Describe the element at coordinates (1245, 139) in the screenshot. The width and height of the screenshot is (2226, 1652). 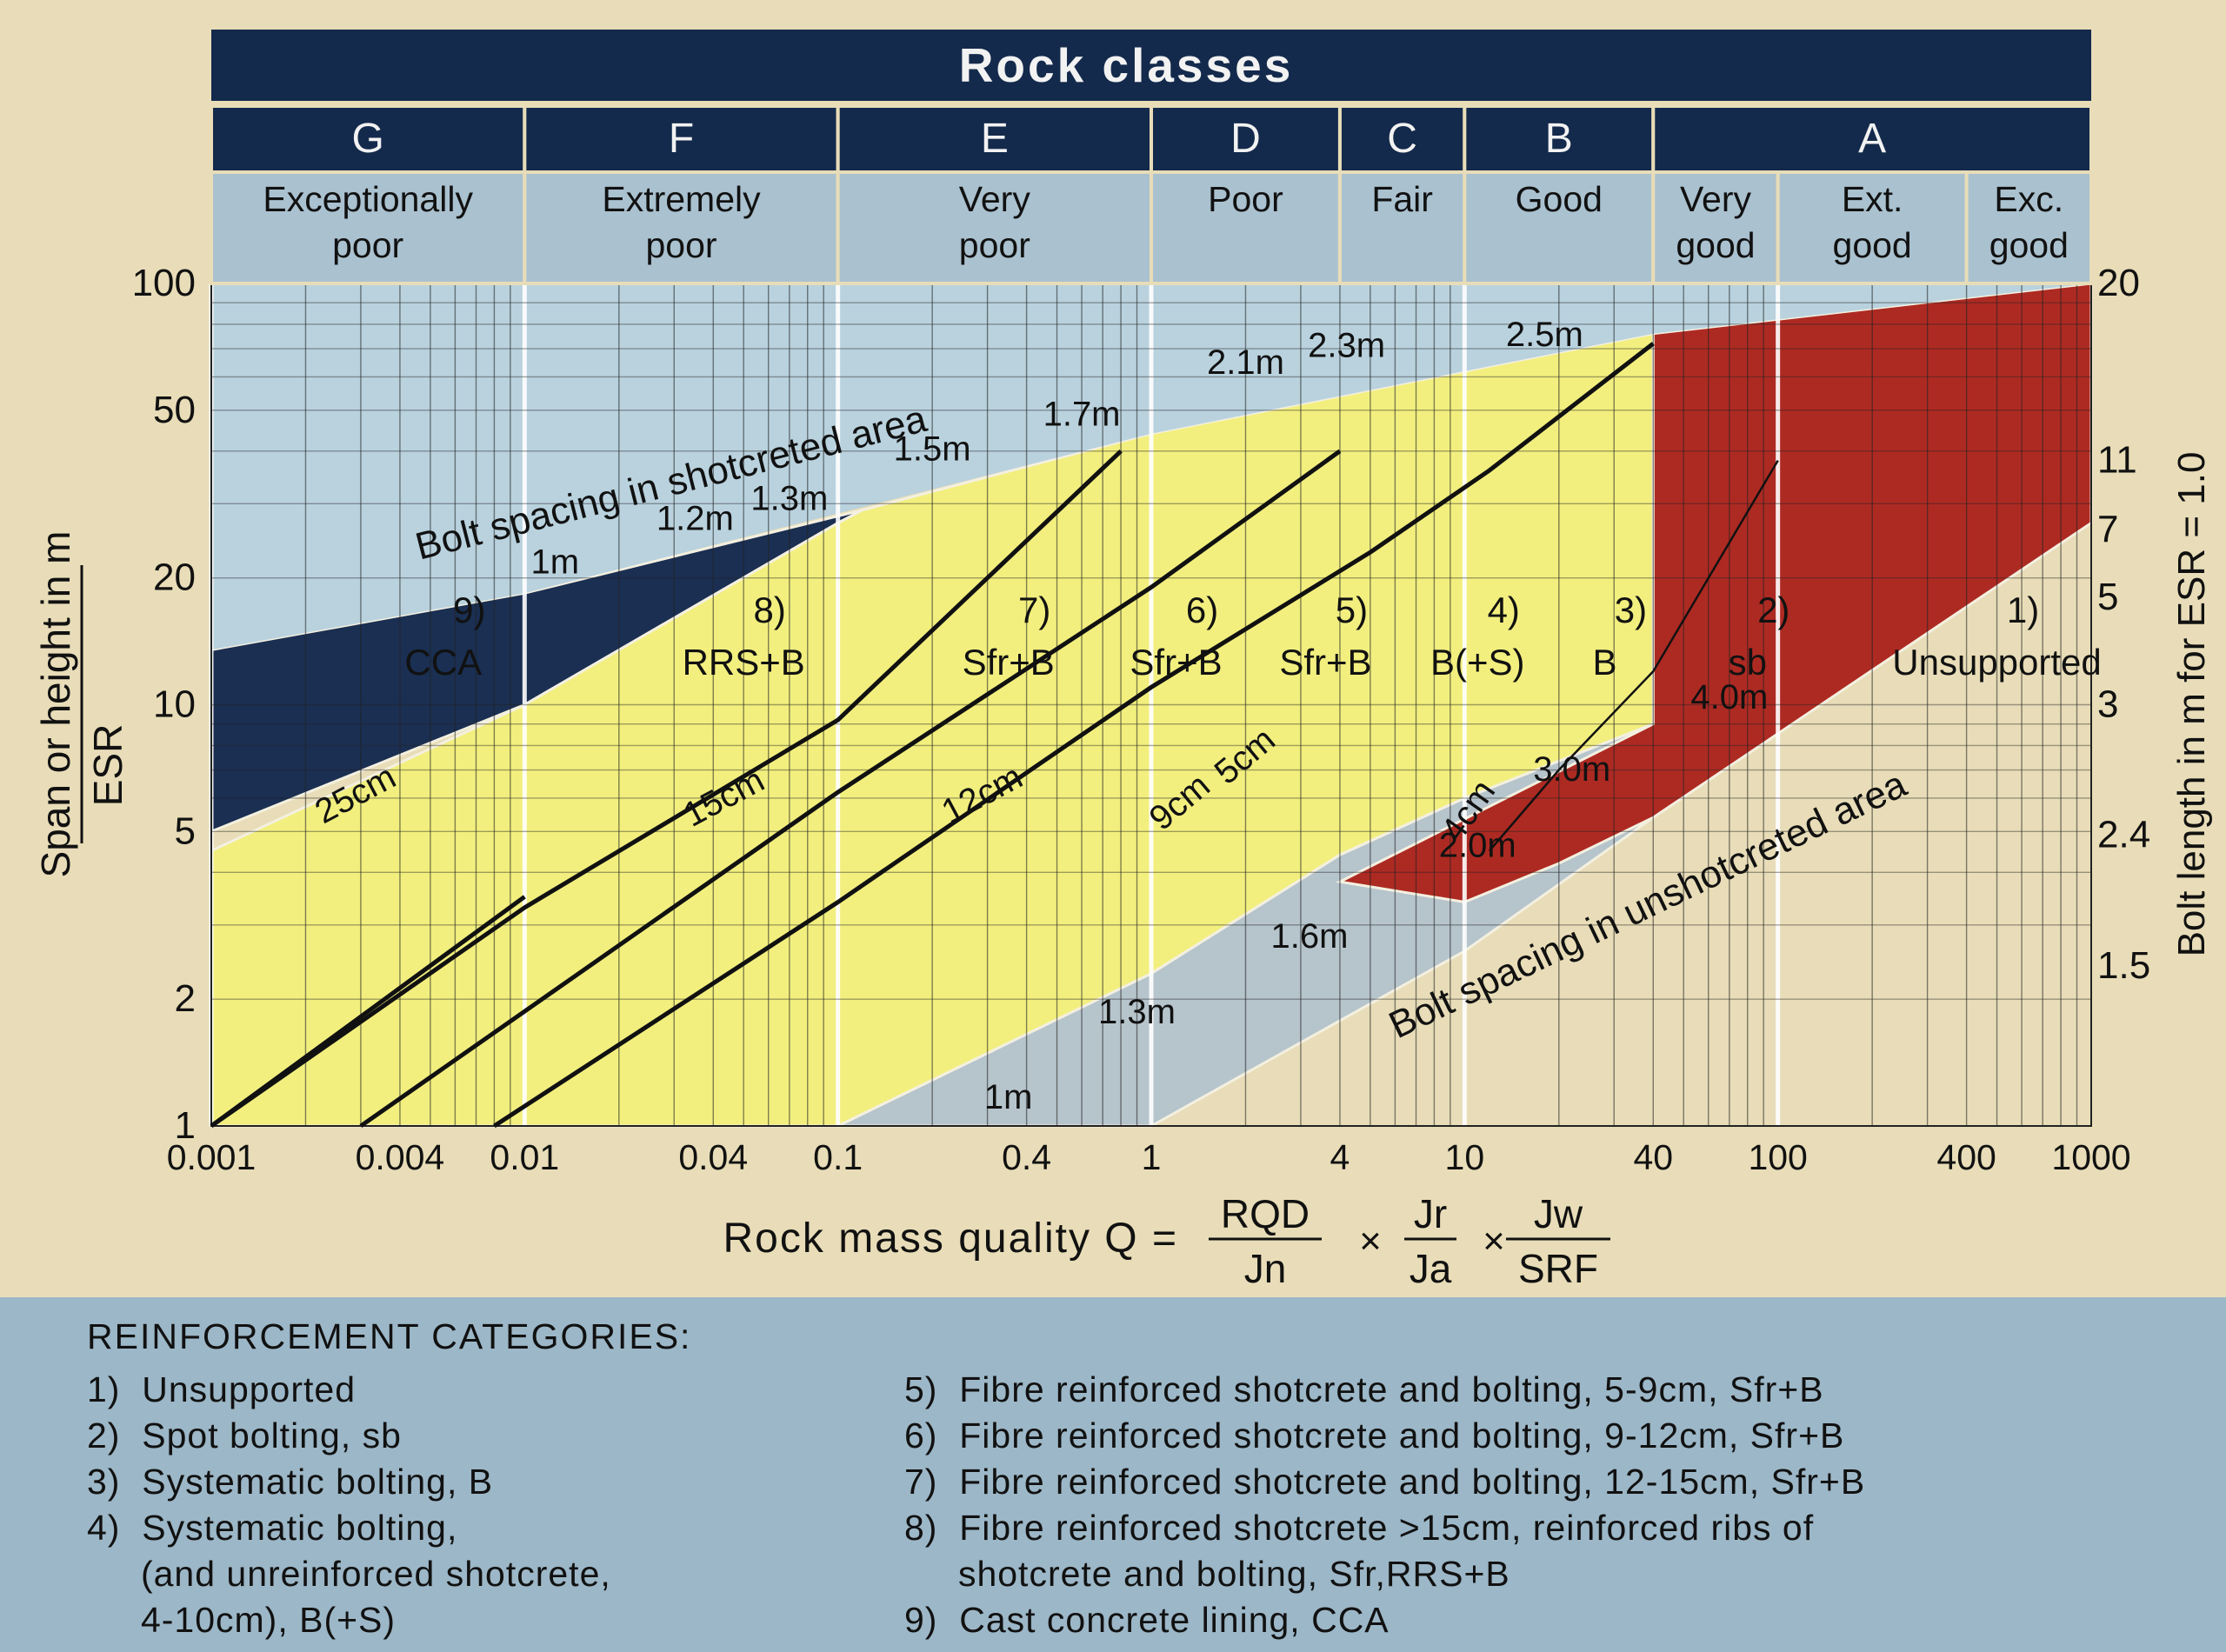
I see `class-letter: D` at that location.